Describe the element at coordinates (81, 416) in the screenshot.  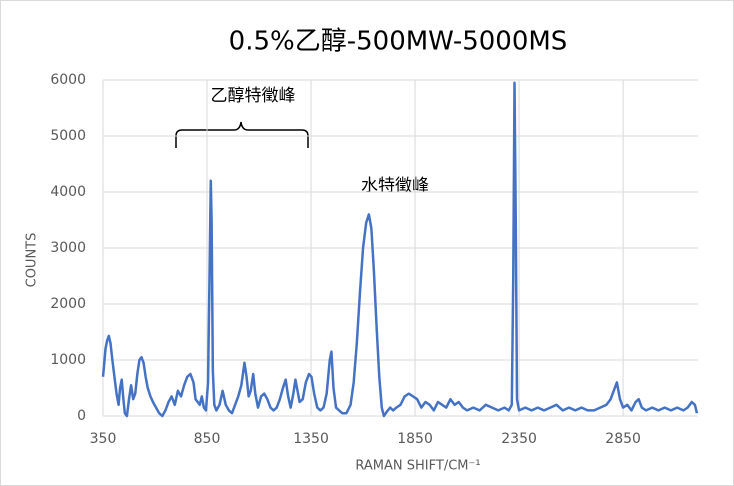
I see `y-tick-label: 0` at that location.